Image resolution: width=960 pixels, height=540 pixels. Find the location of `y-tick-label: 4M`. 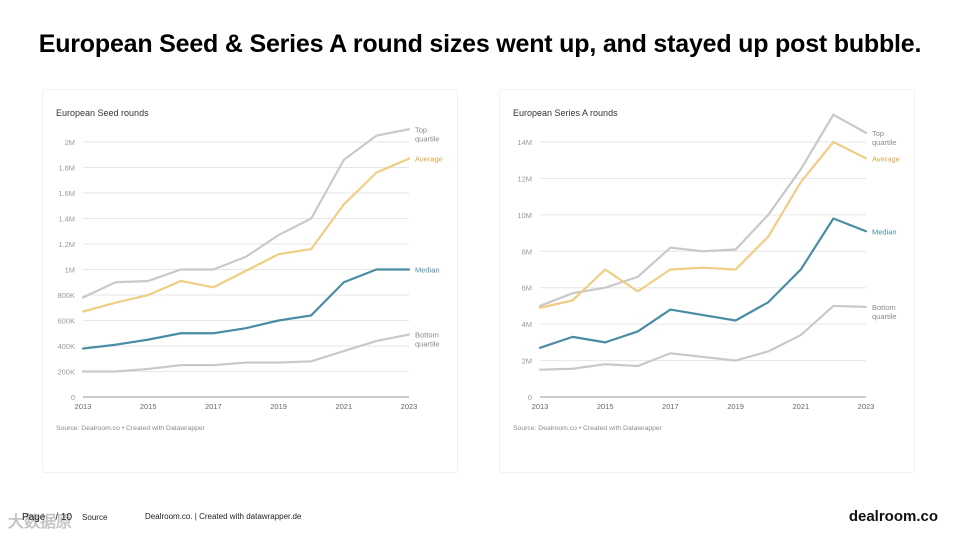

y-tick-label: 4M is located at coordinates (527, 324).